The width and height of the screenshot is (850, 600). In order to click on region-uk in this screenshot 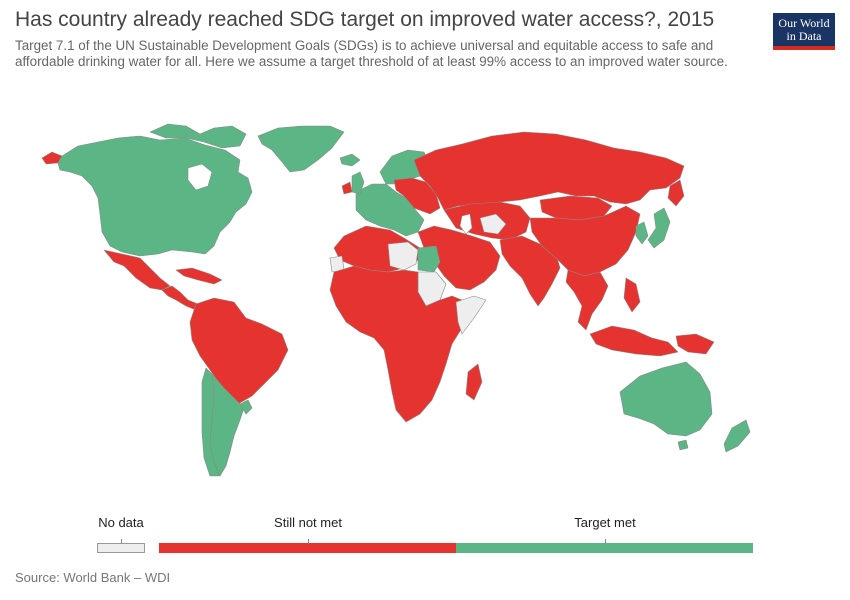, I will do `click(358, 183)`.